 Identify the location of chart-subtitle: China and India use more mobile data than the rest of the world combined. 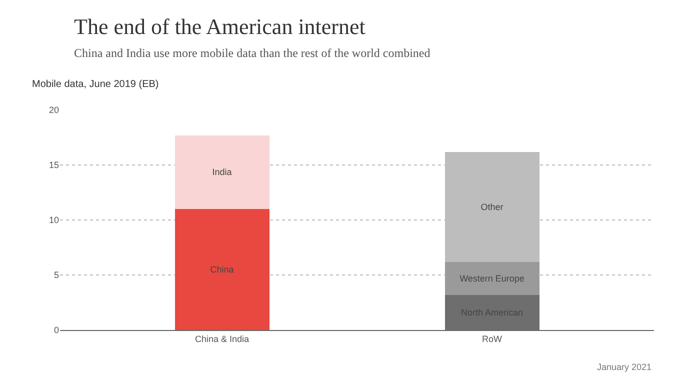
(252, 53).